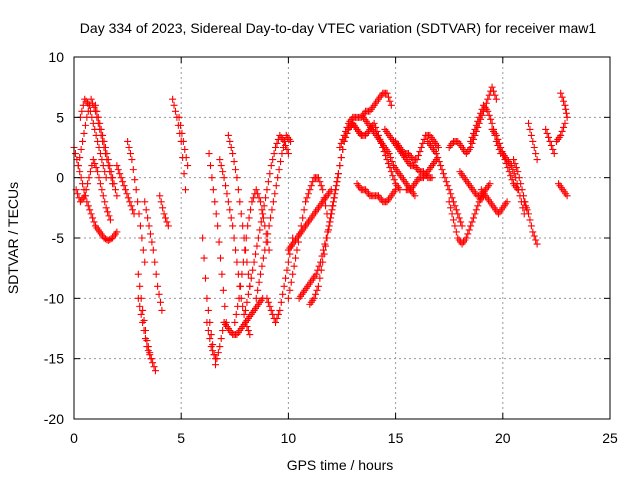 This screenshot has height=480, width=640. Describe the element at coordinates (181, 438) in the screenshot. I see `x-tick-label: 5` at that location.